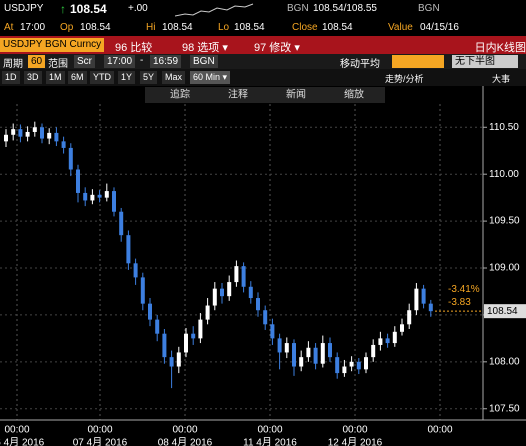 This screenshot has width=526, height=446. I want to click on change: +.00, so click(138, 8).